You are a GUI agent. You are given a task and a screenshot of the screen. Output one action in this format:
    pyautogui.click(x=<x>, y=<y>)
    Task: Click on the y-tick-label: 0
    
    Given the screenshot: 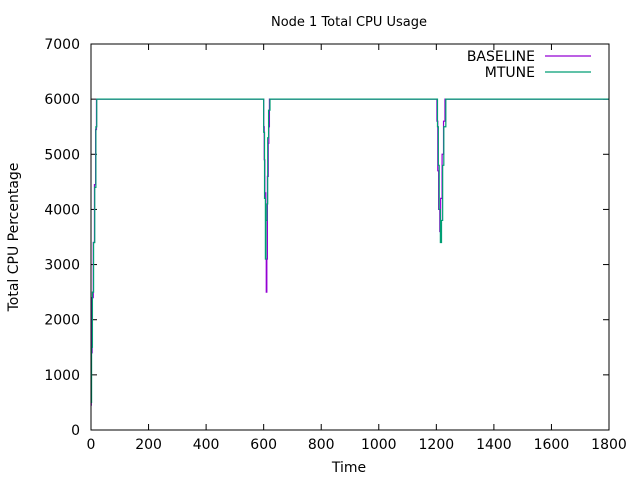 What is the action you would take?
    pyautogui.click(x=75, y=431)
    